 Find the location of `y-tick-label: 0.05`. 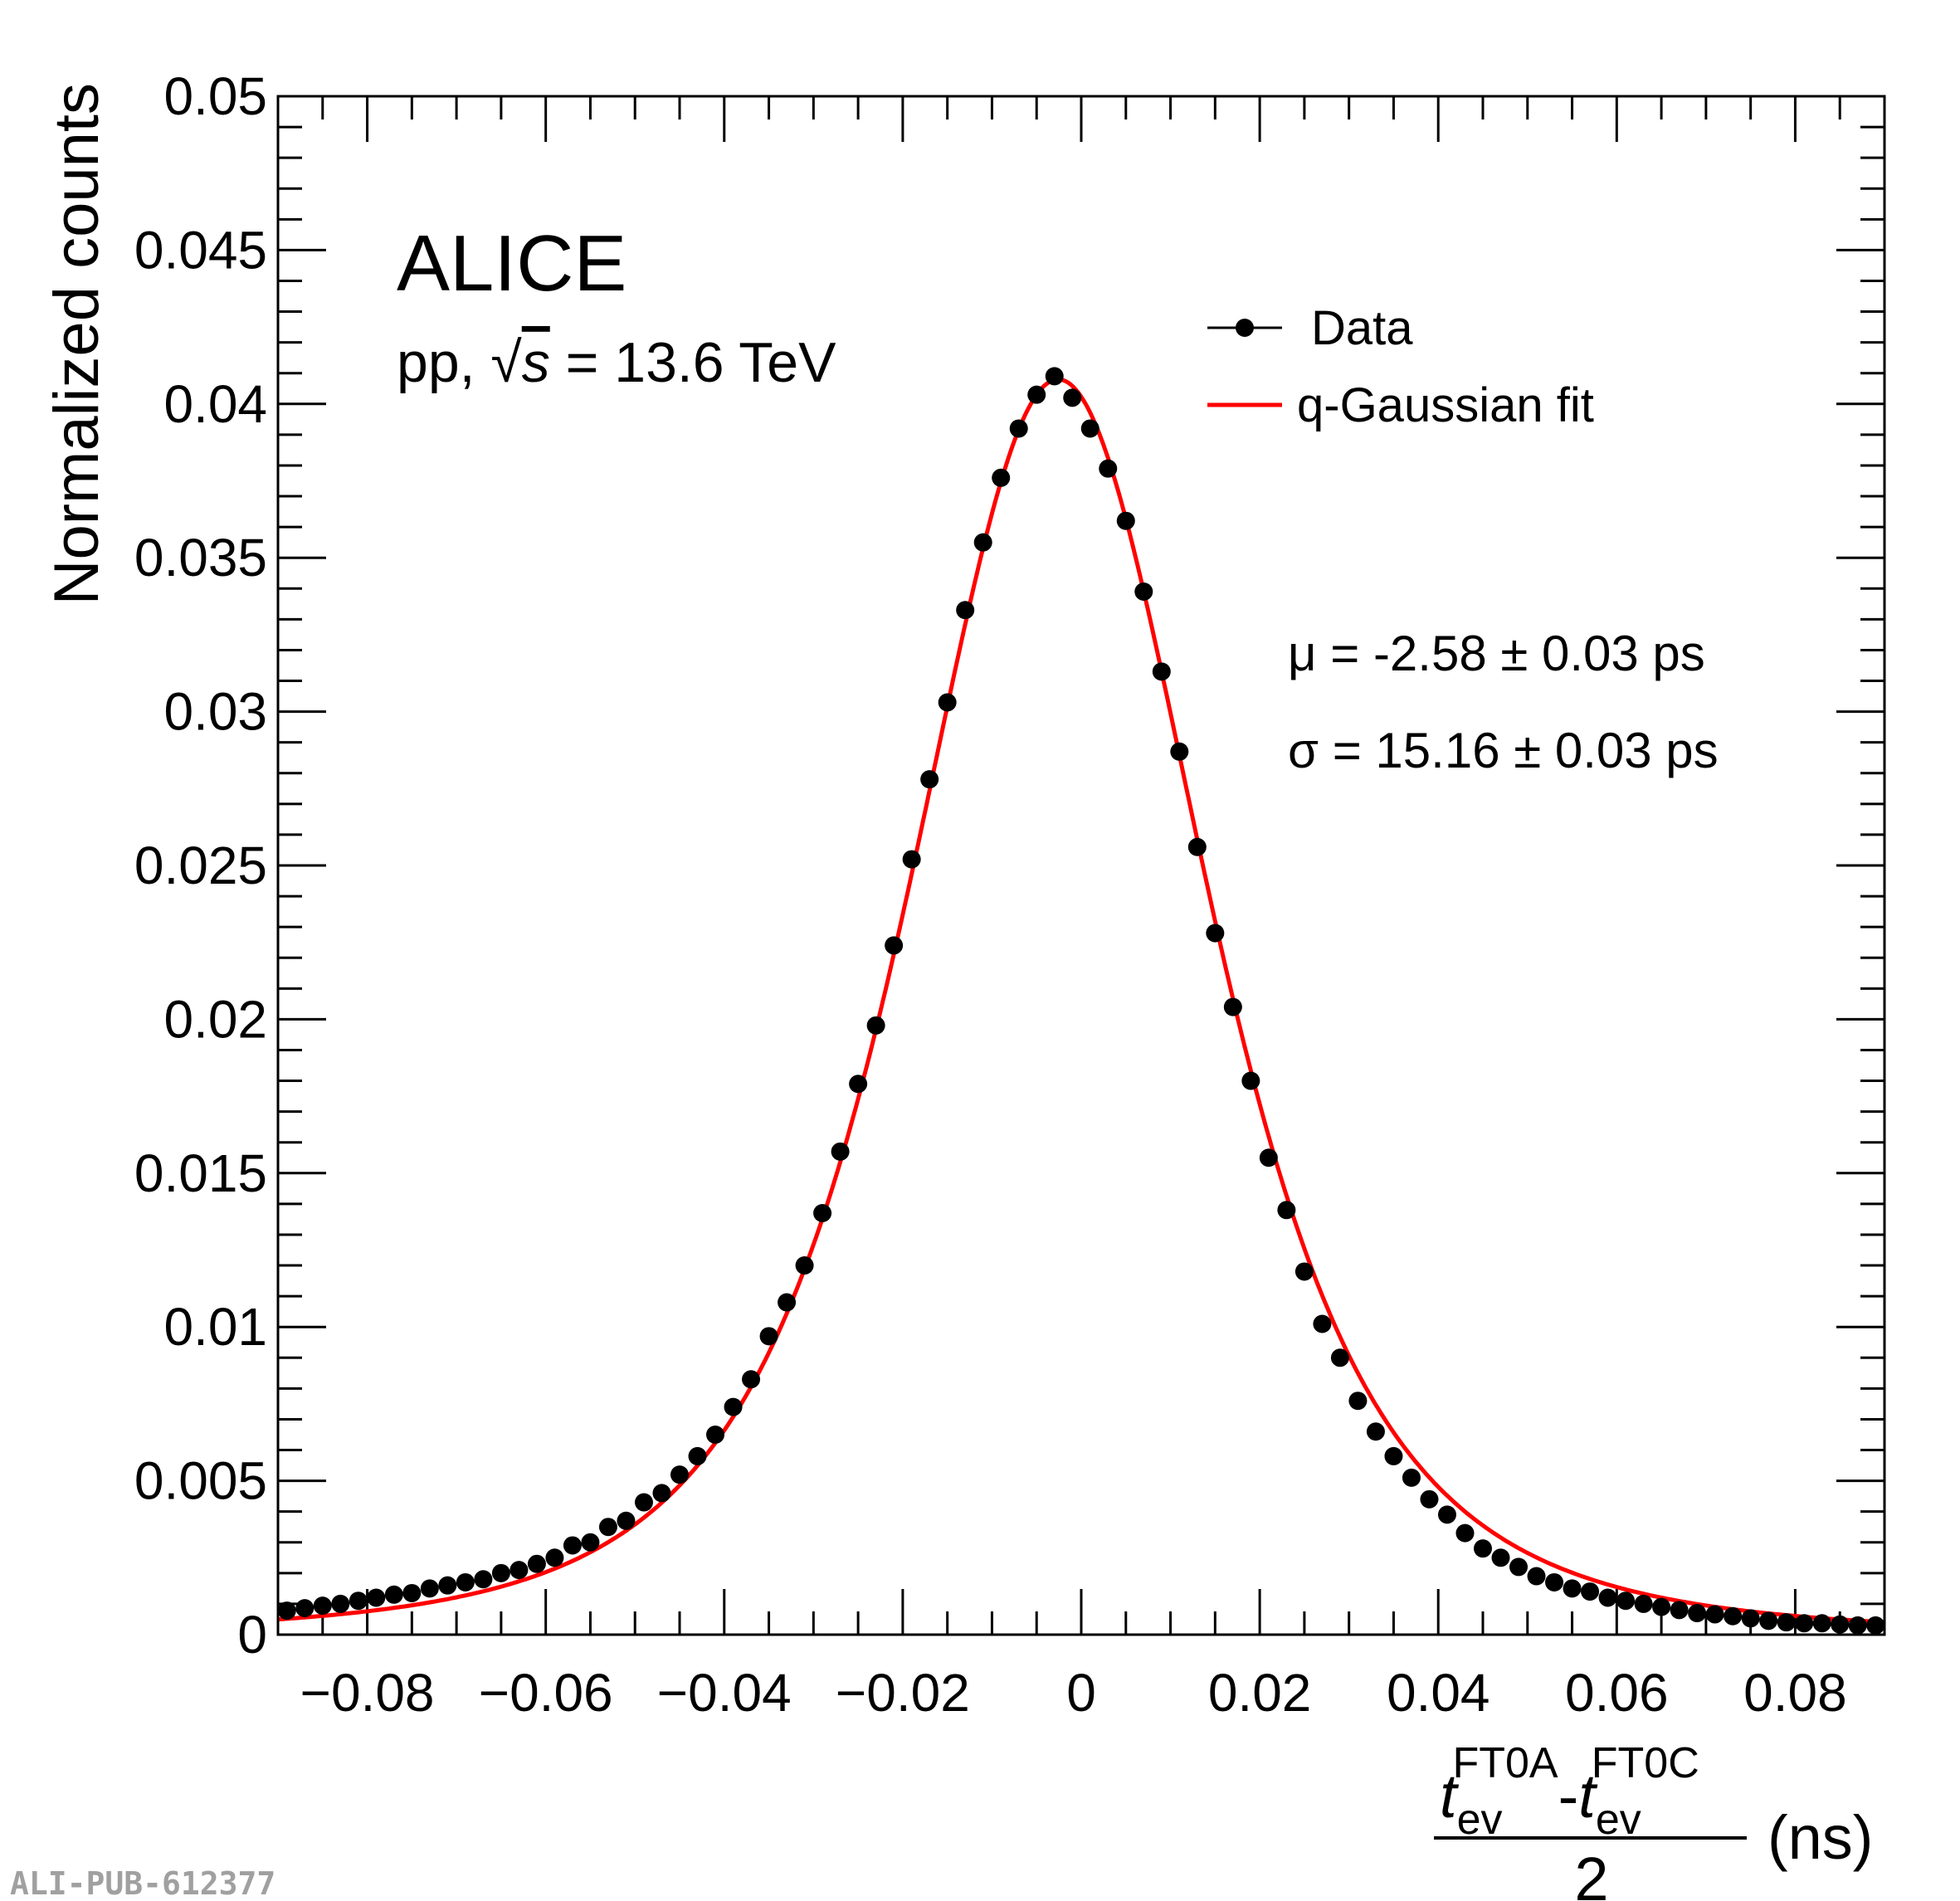

y-tick-label: 0.05 is located at coordinates (215, 96).